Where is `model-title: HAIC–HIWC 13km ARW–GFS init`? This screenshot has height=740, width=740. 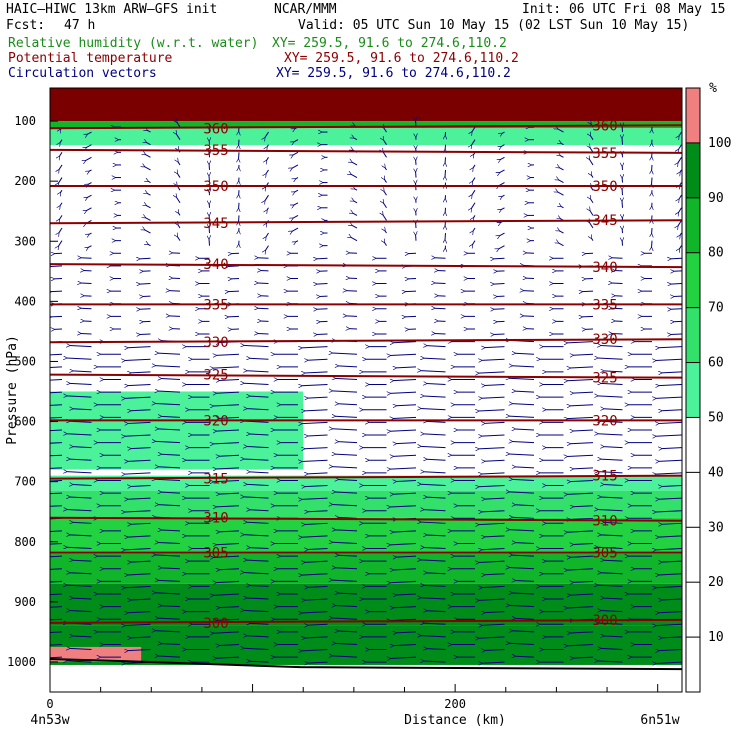
model-title: HAIC–HIWC 13km ARW–GFS init is located at coordinates (112, 9).